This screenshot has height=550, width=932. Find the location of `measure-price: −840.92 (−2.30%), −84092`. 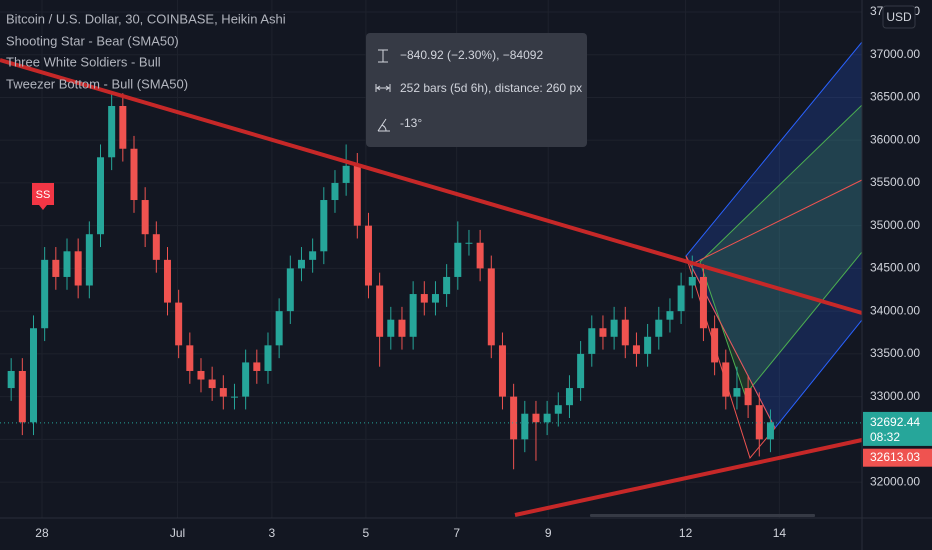

measure-price: −840.92 (−2.30%), −84092 is located at coordinates (471, 55).